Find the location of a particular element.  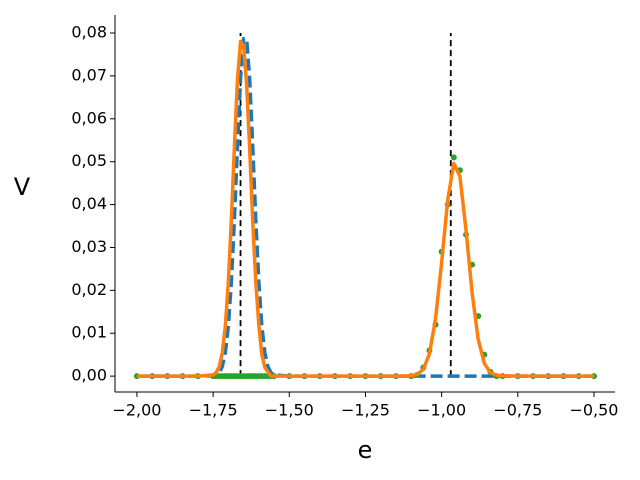

y-tick-label: 0,05 is located at coordinates (89, 160).